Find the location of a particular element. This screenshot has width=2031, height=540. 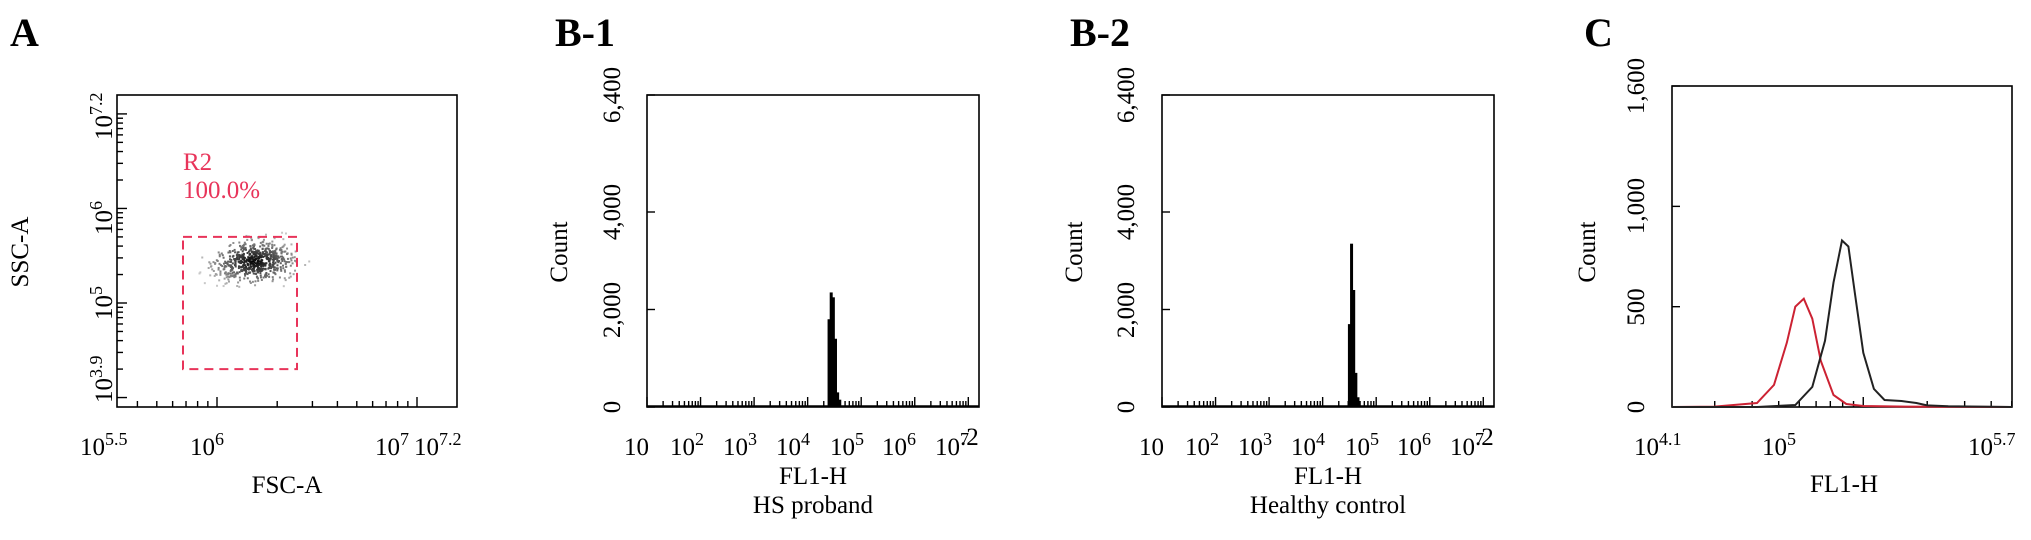

x-tick-label: 10³ is located at coordinates (740, 445).